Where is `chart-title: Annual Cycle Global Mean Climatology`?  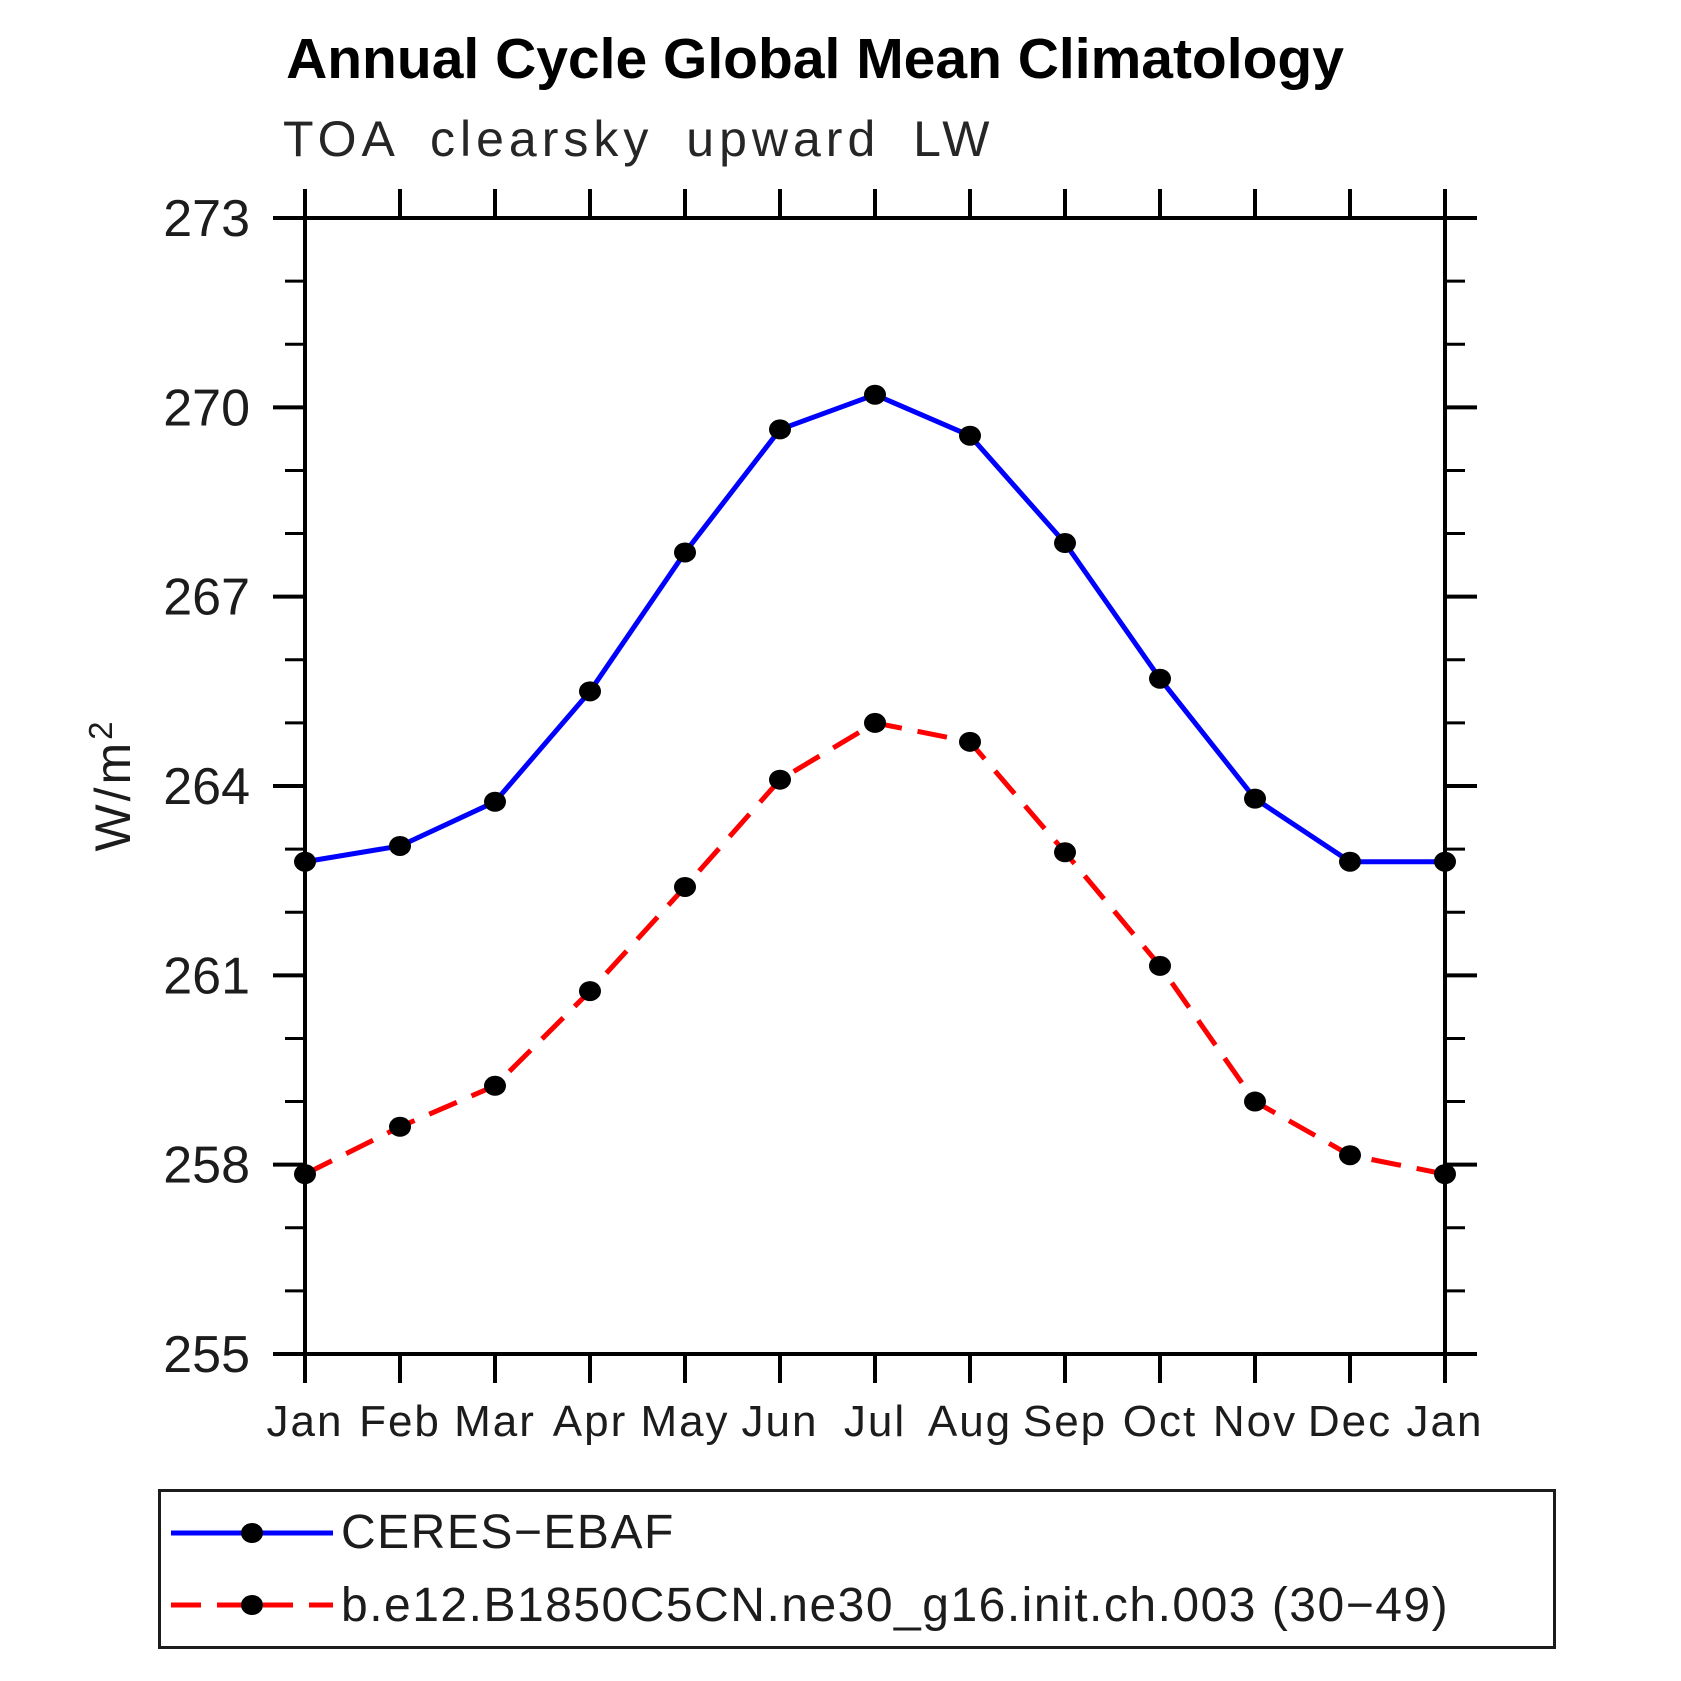 chart-title: Annual Cycle Global Mean Climatology is located at coordinates (815, 59).